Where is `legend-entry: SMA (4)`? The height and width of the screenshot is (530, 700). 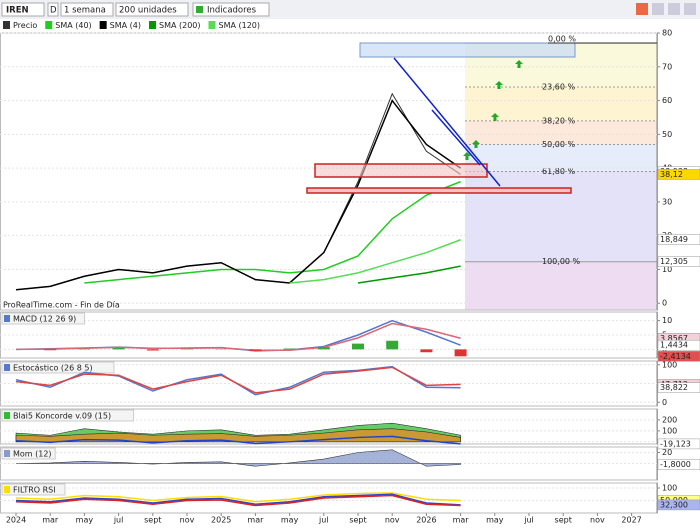 legend-entry: SMA (4) is located at coordinates (125, 25).